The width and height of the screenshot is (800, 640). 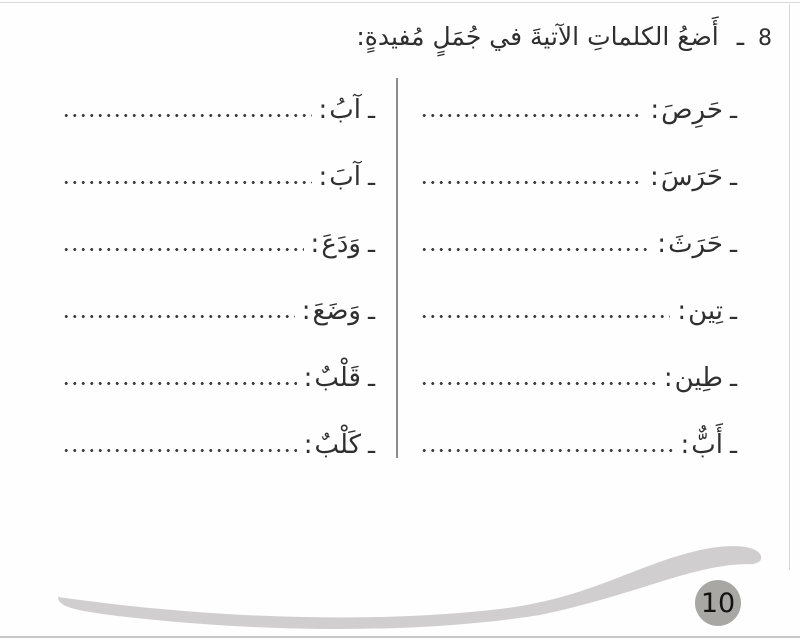 What do you see at coordinates (705, 311) in the screenshot?
I see `arabic-word: تِين` at bounding box center [705, 311].